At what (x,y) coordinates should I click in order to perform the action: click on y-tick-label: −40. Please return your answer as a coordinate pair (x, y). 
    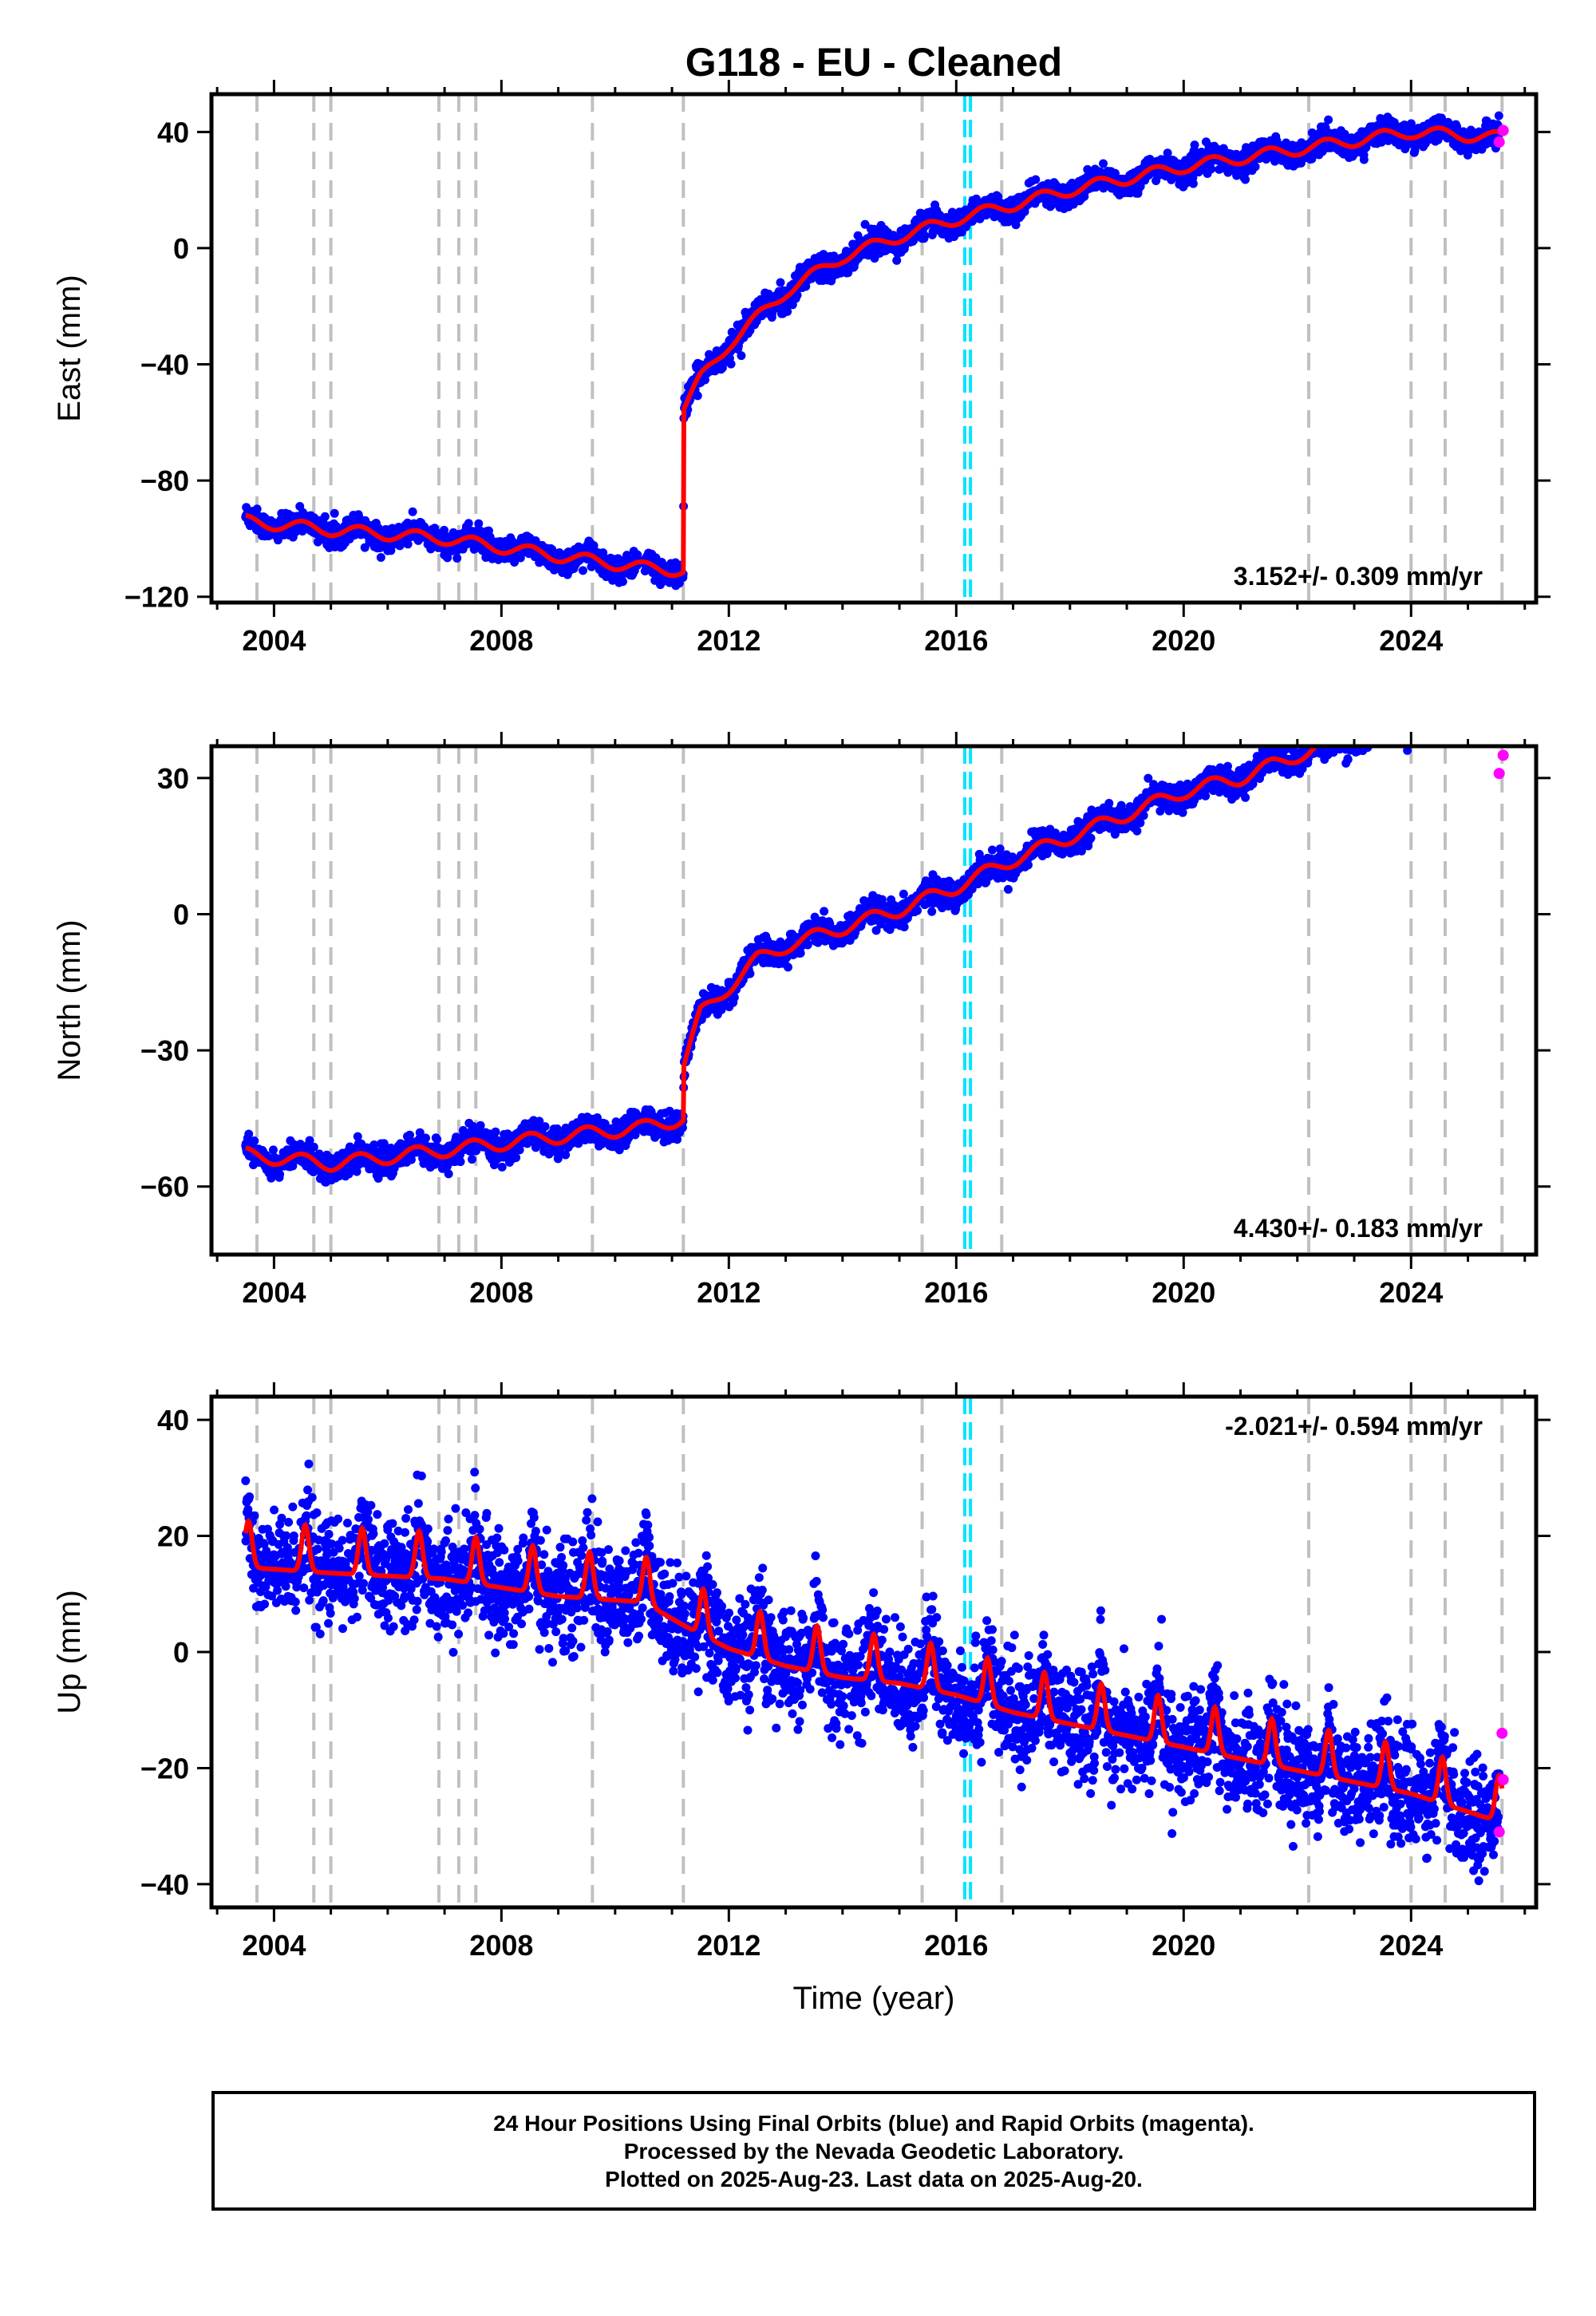
    Looking at the image, I should click on (164, 365).